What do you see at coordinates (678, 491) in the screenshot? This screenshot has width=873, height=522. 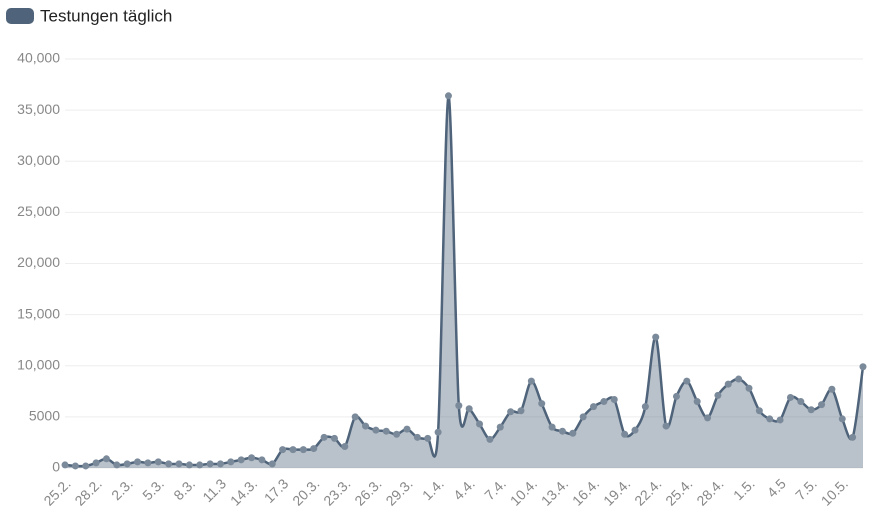 I see `x-tick-label: 25.4.` at bounding box center [678, 491].